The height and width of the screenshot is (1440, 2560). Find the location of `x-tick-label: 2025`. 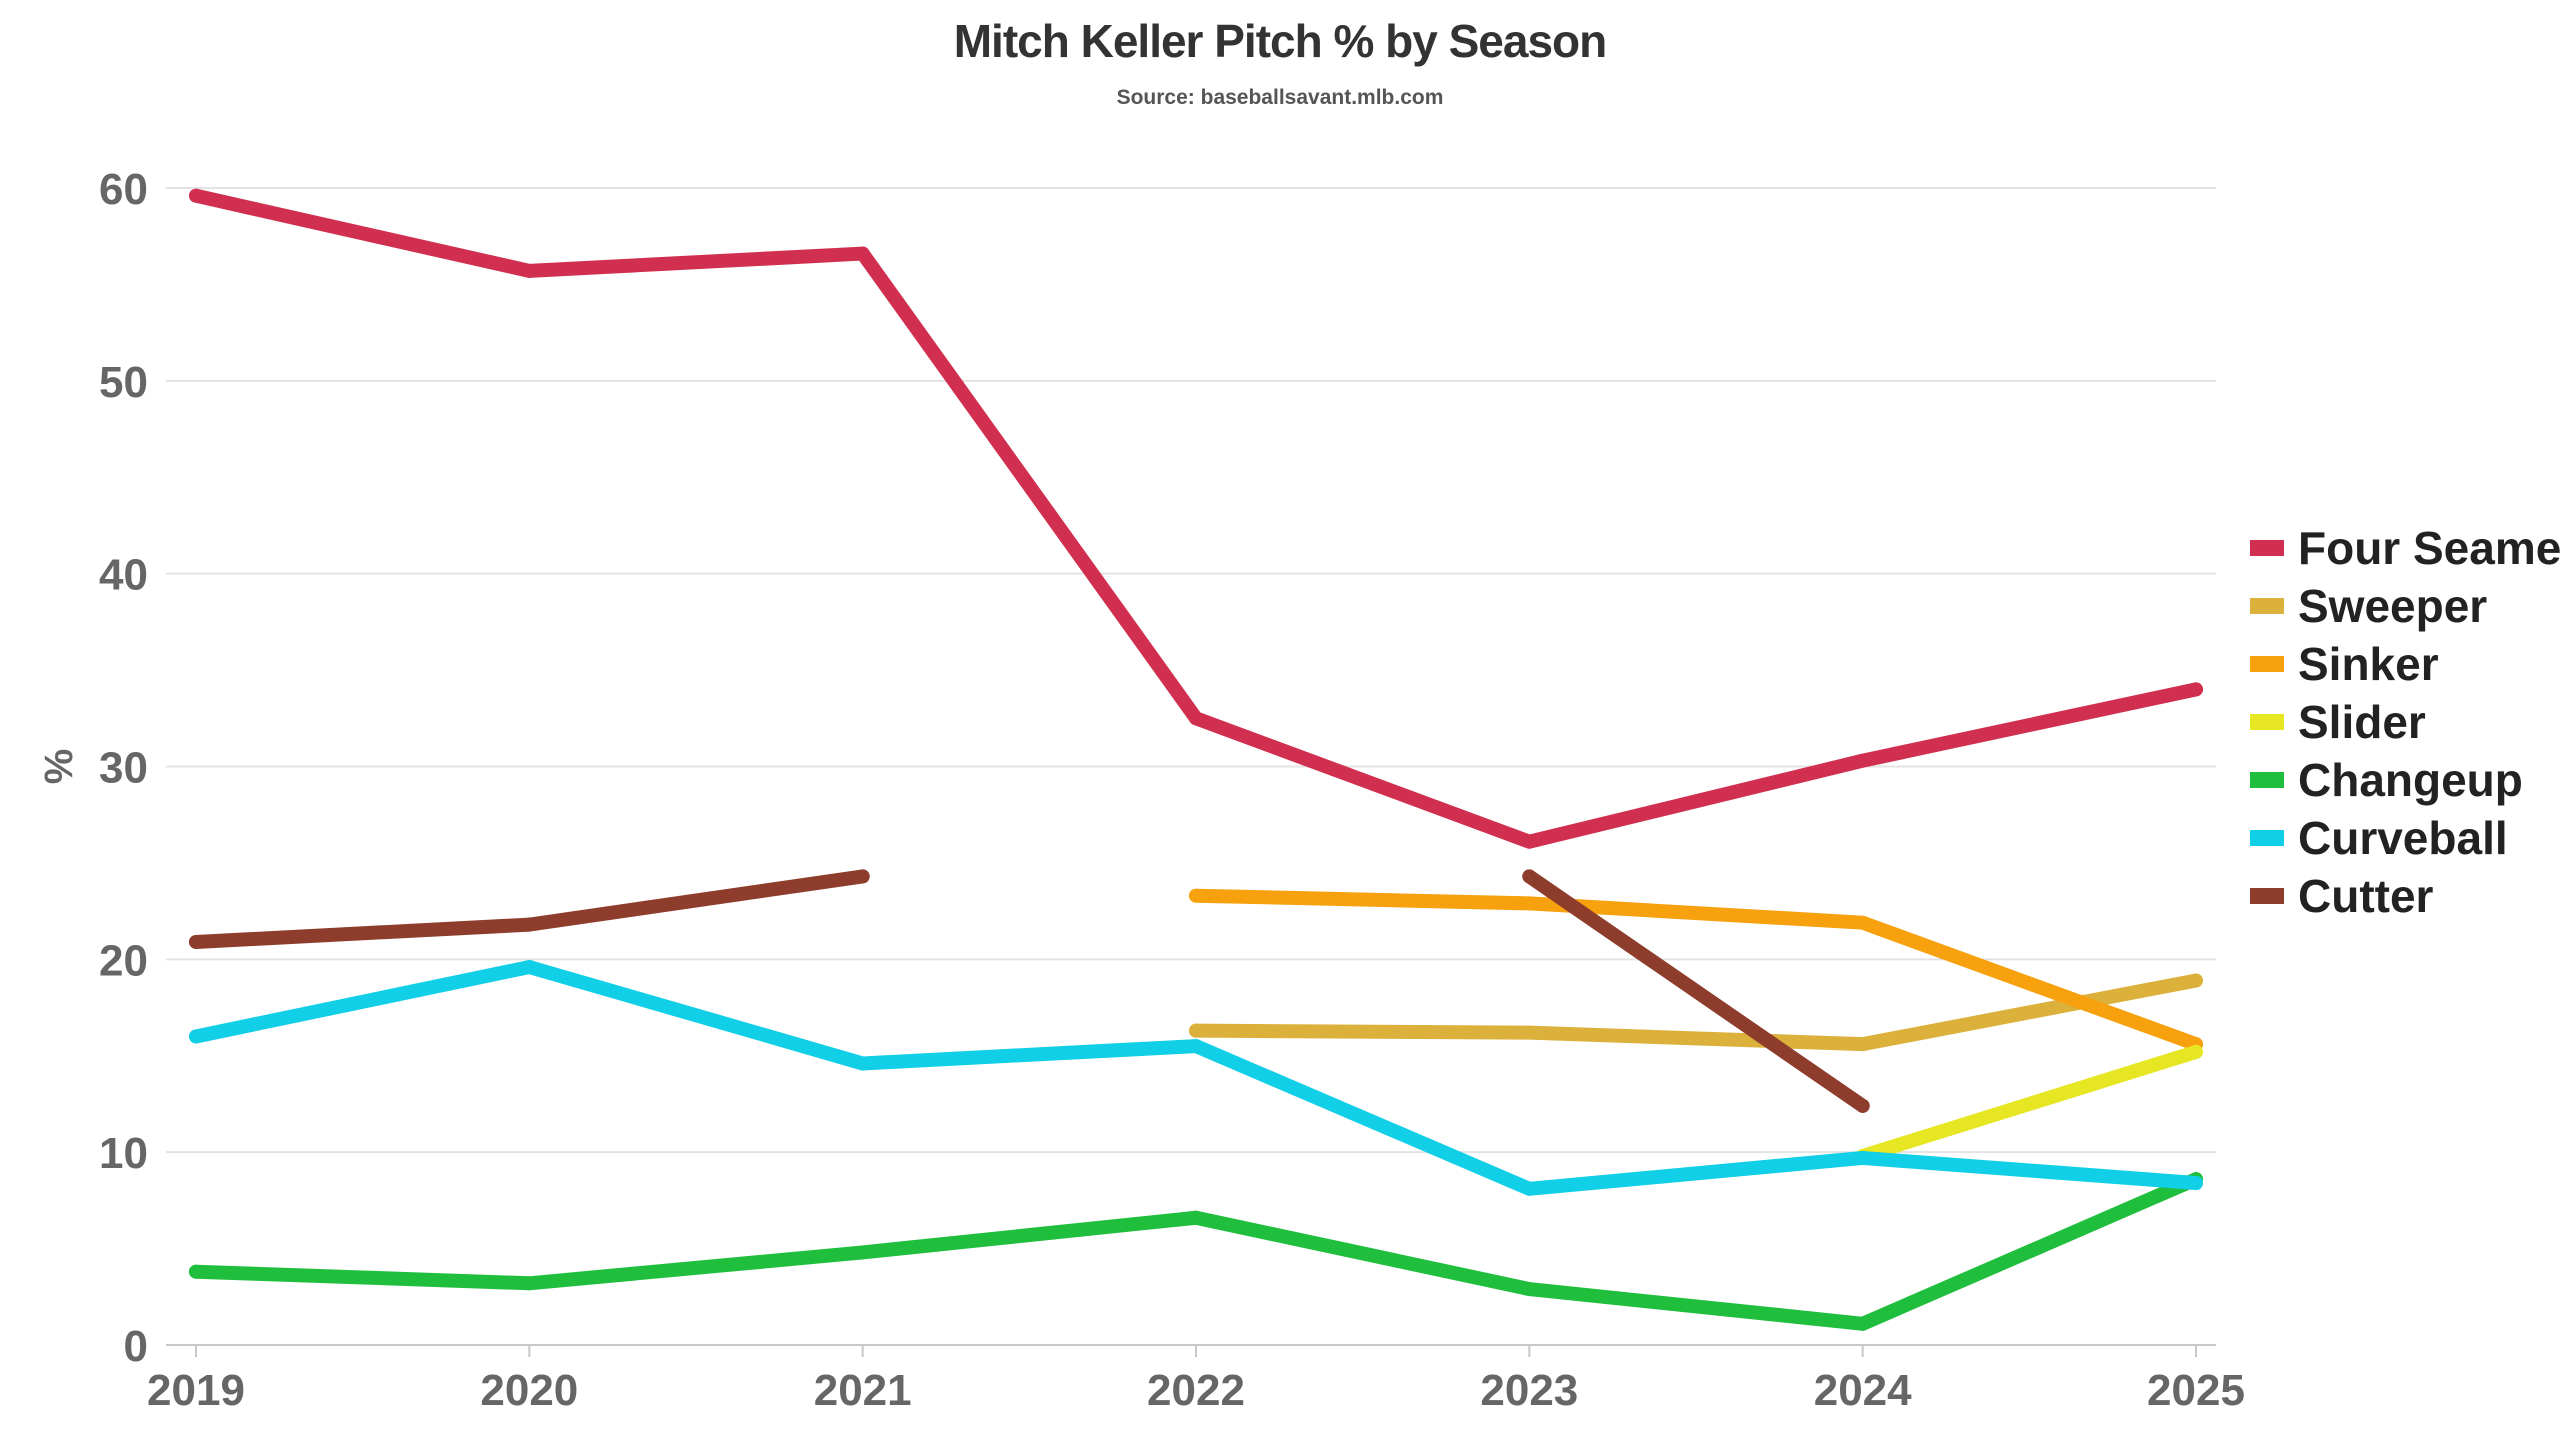

x-tick-label: 2025 is located at coordinates (2196, 1390).